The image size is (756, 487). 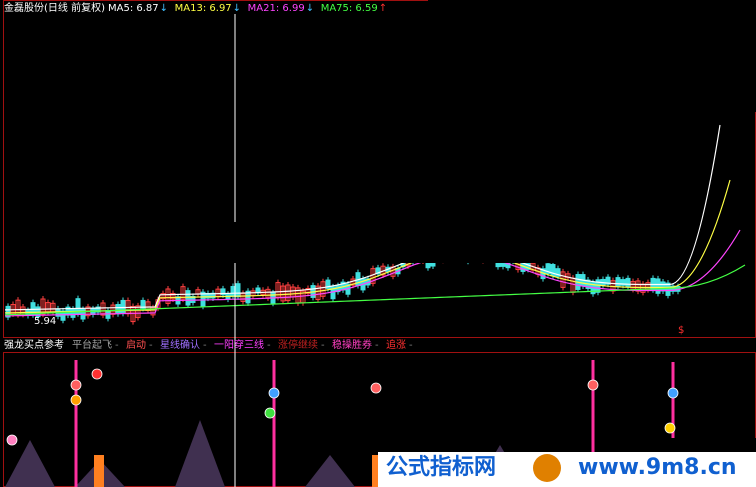 I want to click on legend-item: 平台起飞, so click(x=92, y=344).